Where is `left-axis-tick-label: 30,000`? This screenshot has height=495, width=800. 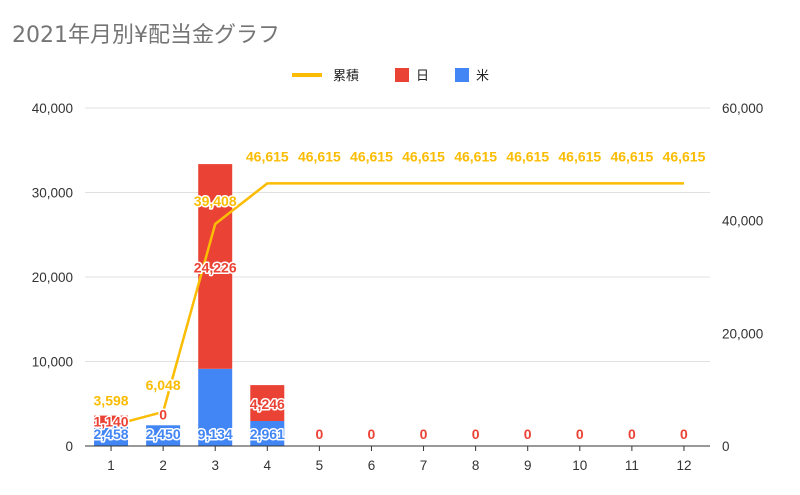 left-axis-tick-label: 30,000 is located at coordinates (52, 193).